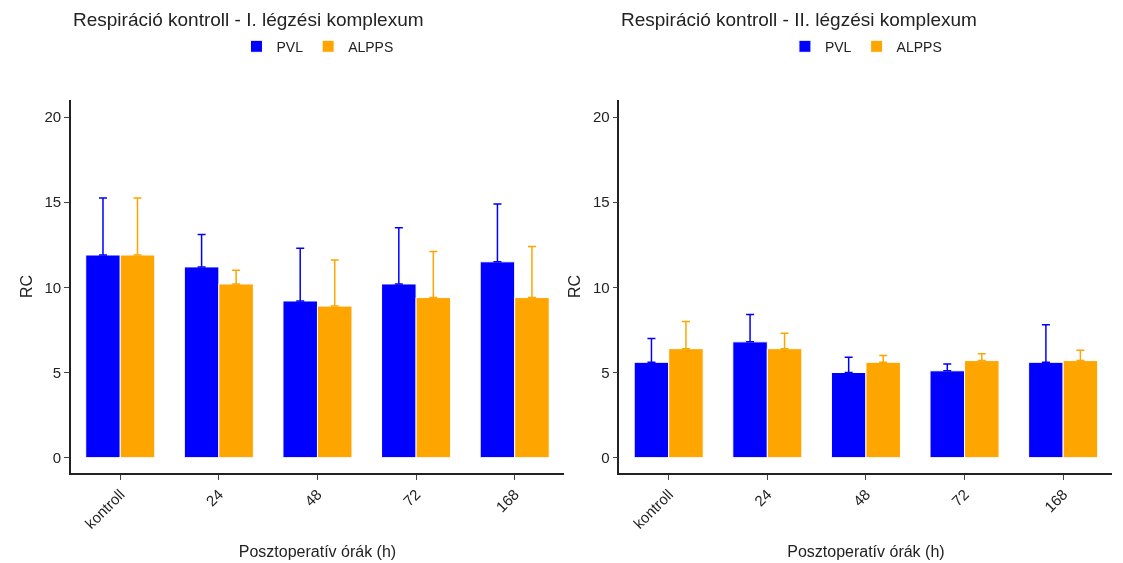  I want to click on chart-title: Respiráció kontroll - I. légzési komplexum, so click(248, 19).